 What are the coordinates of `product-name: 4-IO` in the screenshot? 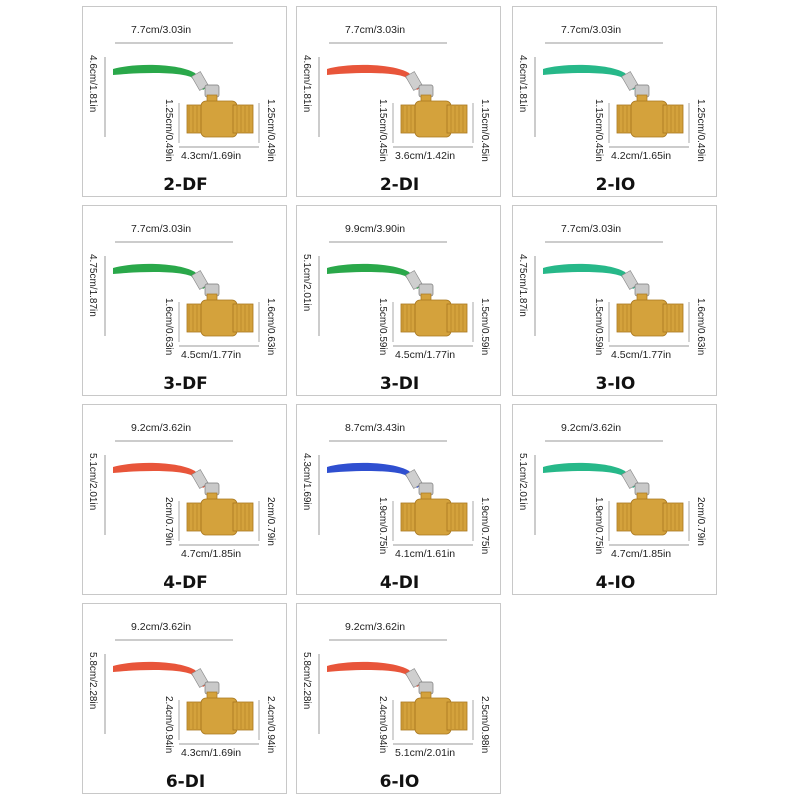 It's located at (615, 583).